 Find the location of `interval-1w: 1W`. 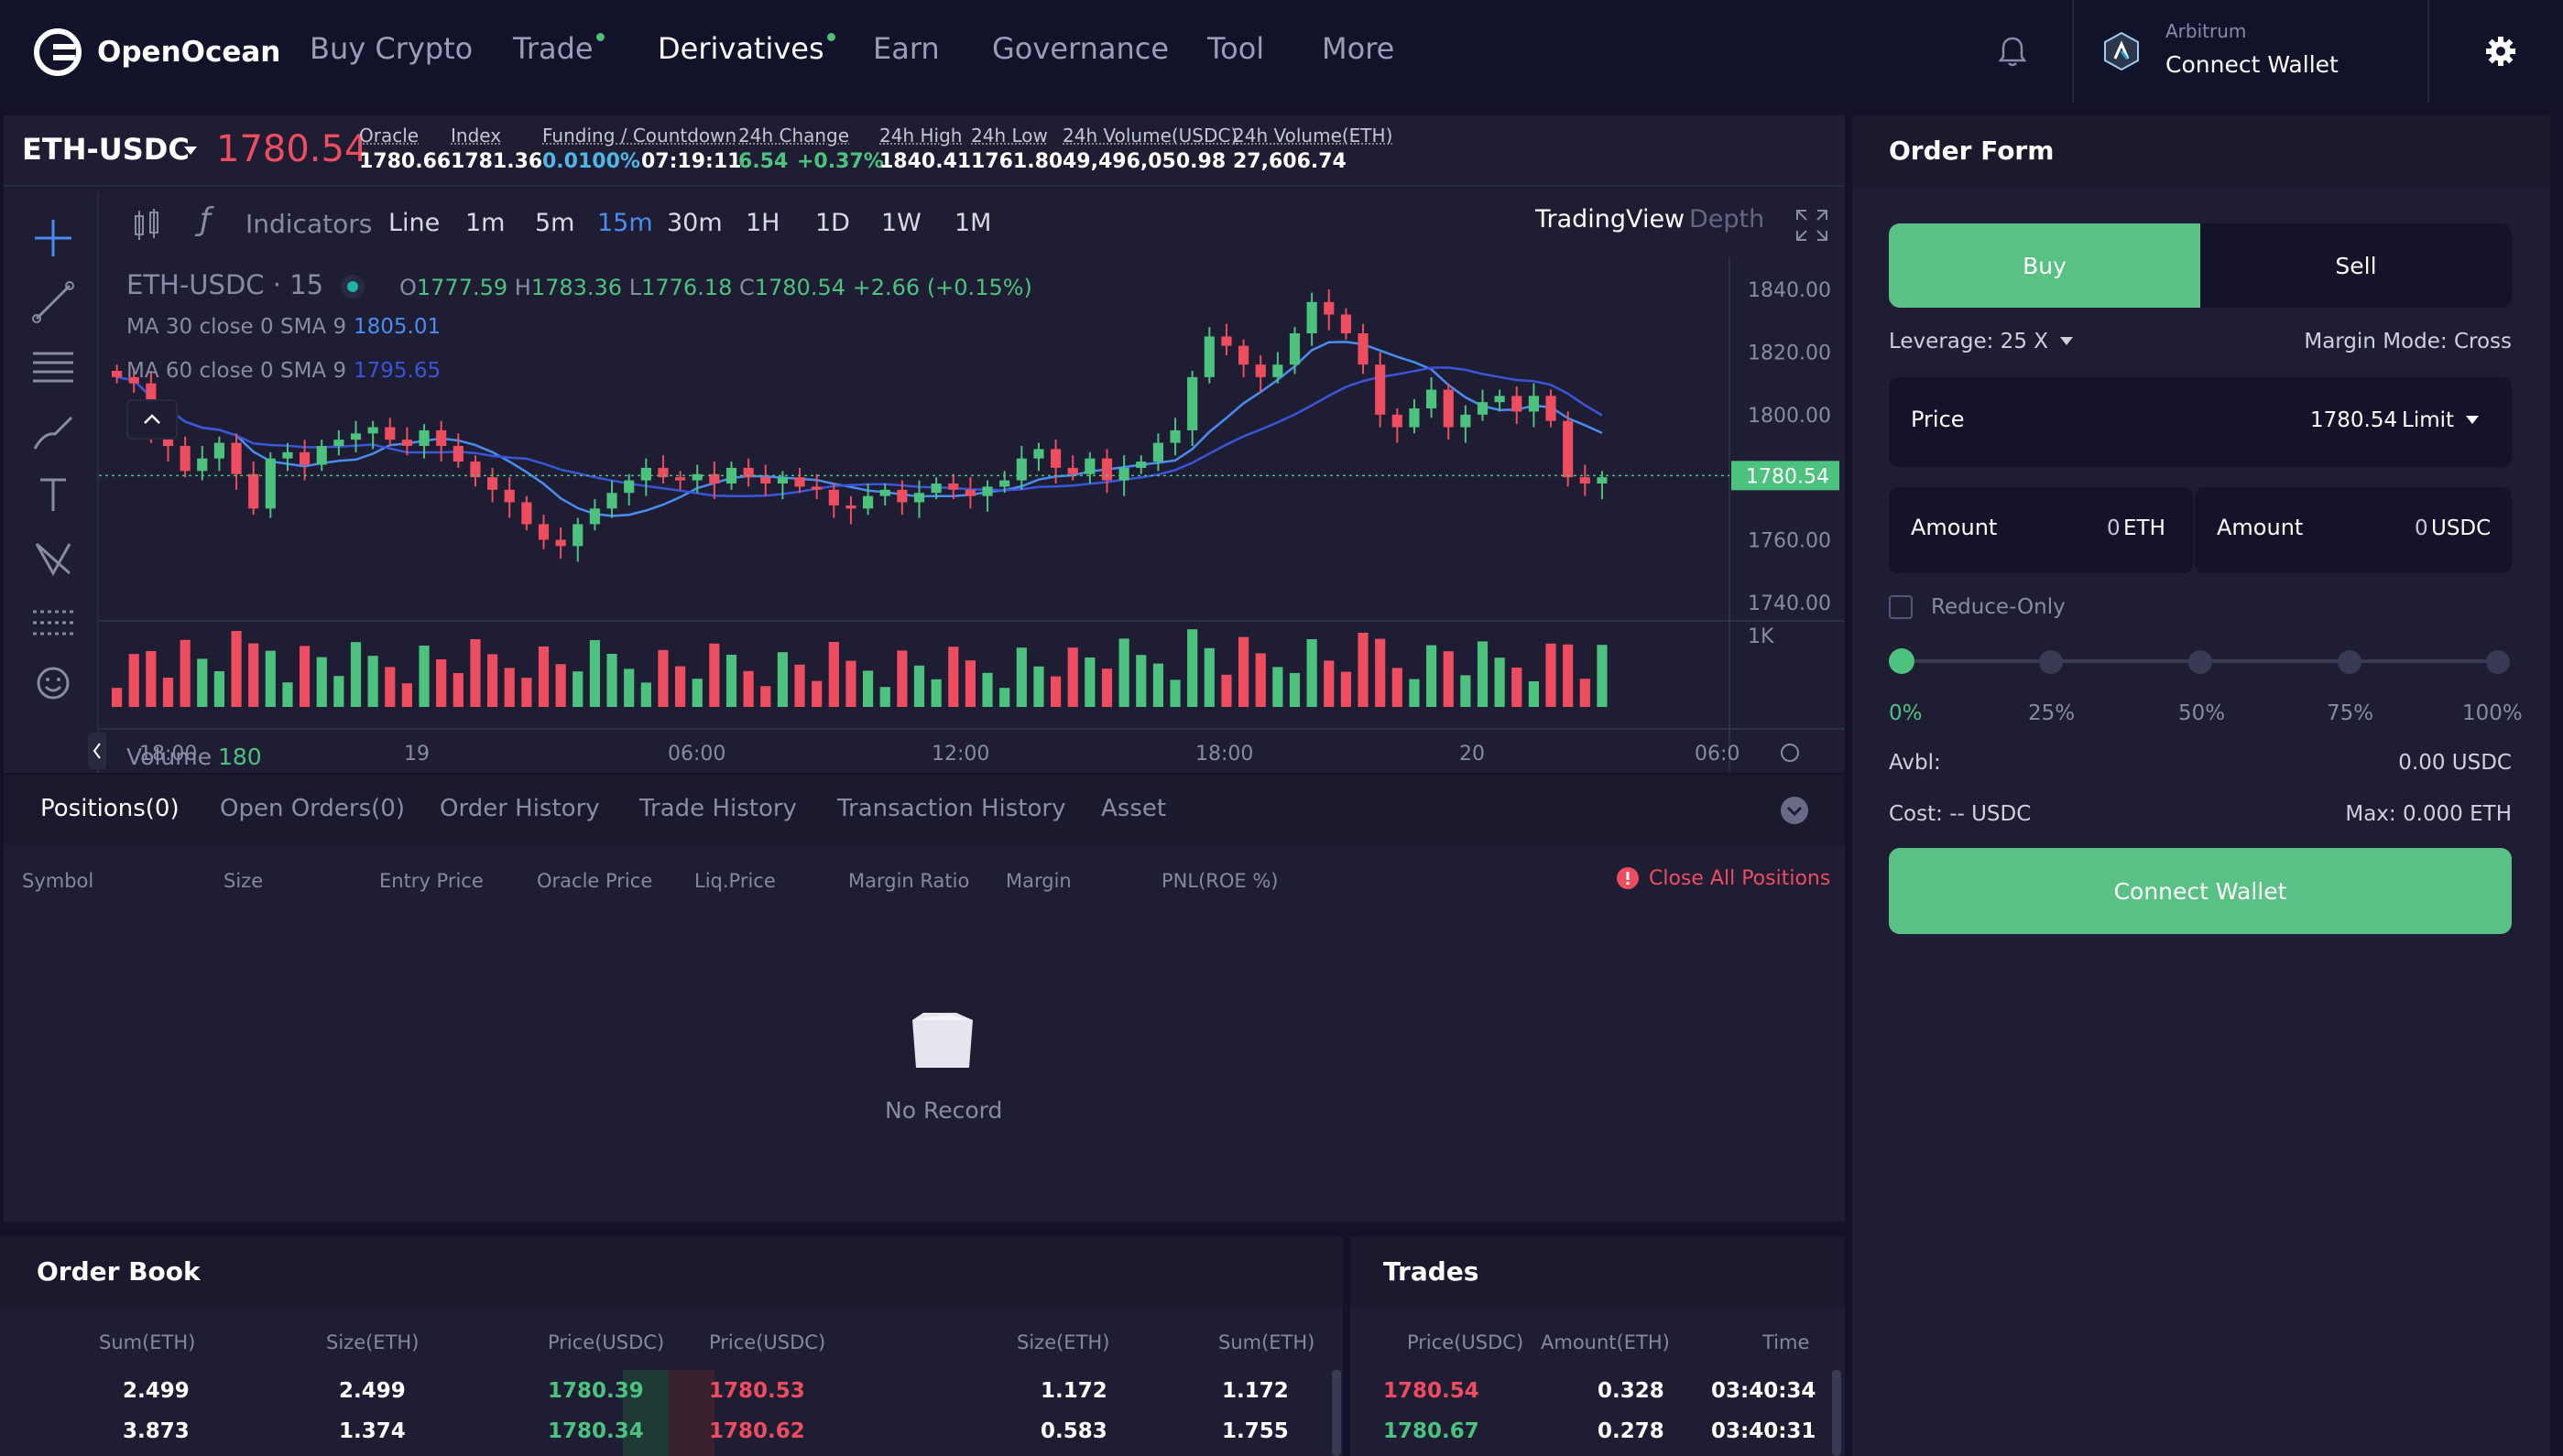

interval-1w: 1W is located at coordinates (902, 223).